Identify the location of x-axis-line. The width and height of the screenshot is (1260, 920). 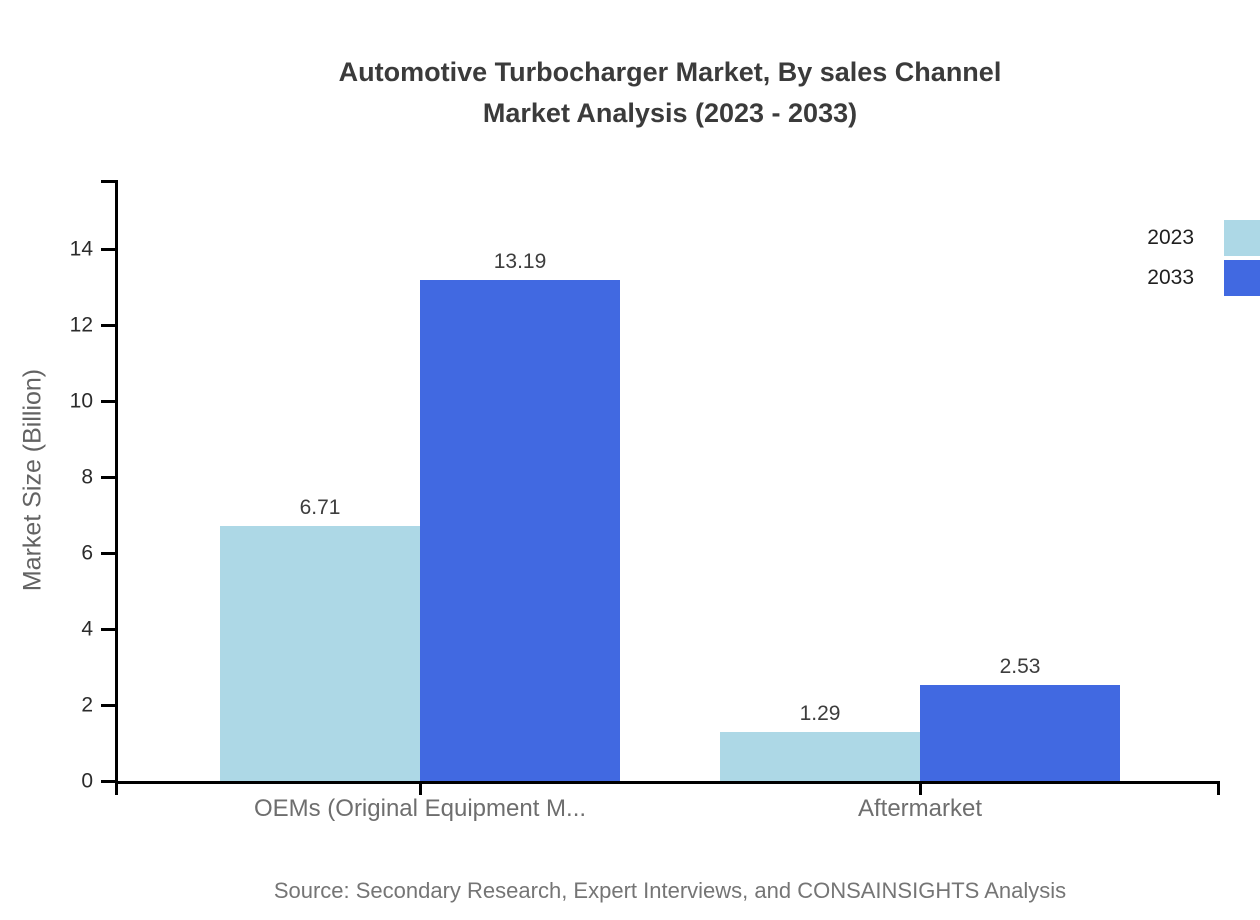
(667, 782).